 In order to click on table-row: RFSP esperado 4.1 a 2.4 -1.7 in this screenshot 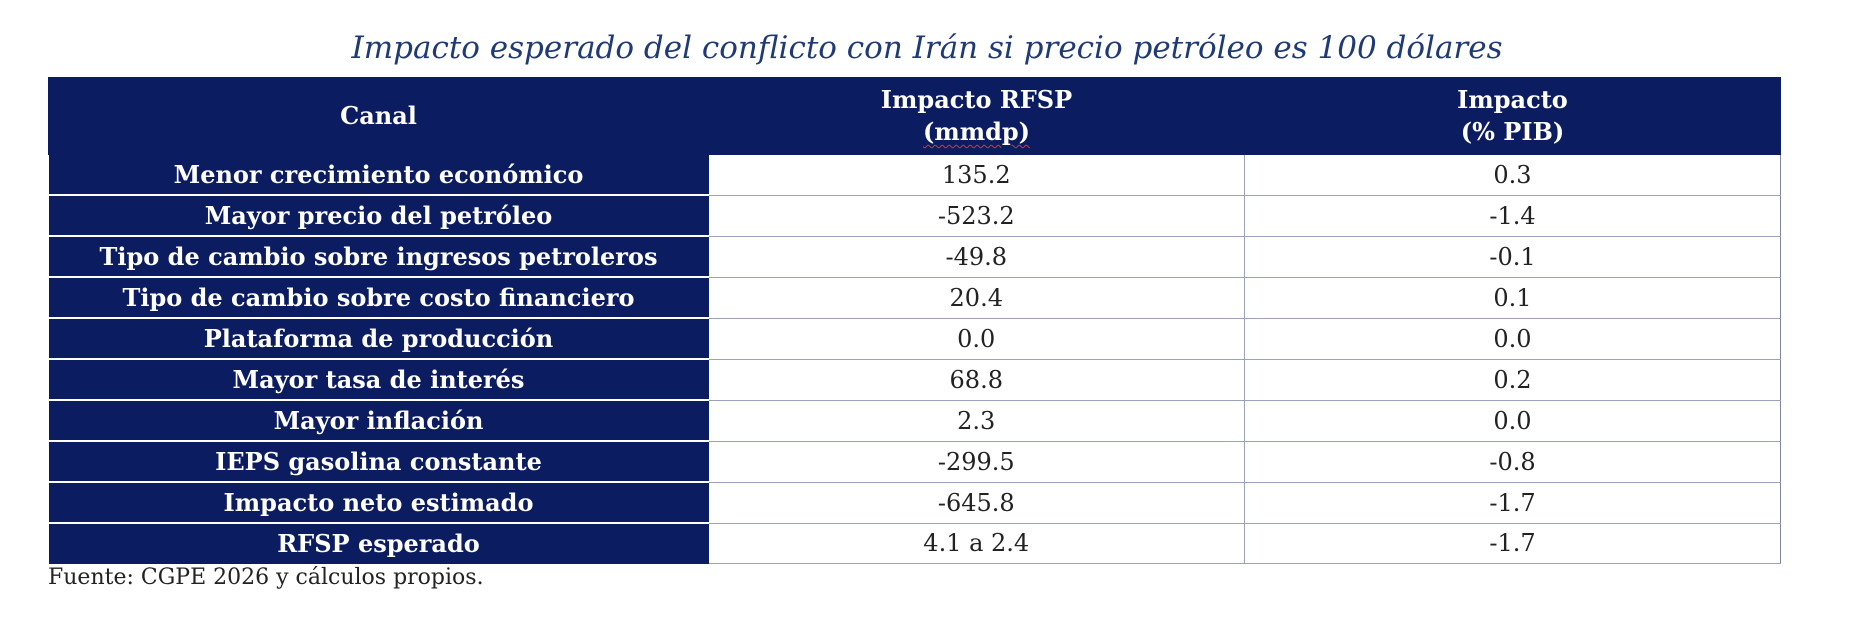, I will do `click(914, 543)`.